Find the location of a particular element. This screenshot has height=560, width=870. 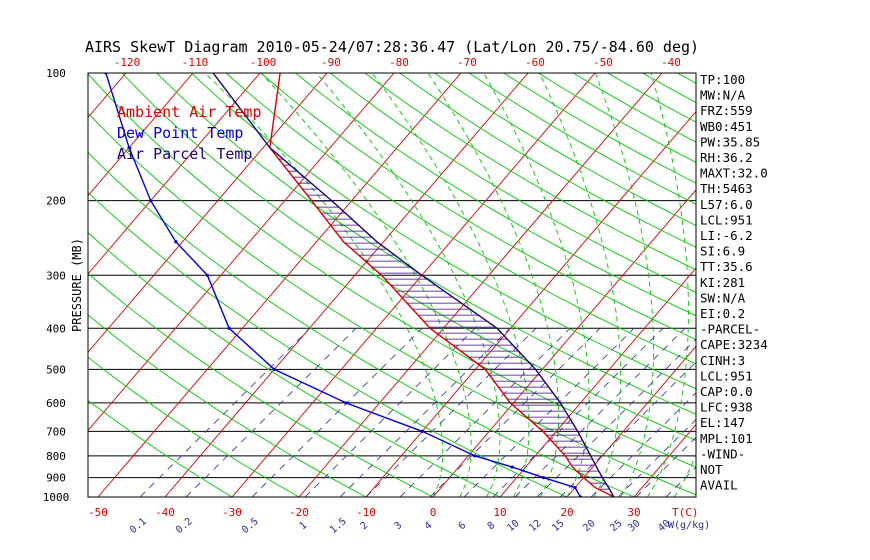

sounding-index: SW:N/A is located at coordinates (723, 297).